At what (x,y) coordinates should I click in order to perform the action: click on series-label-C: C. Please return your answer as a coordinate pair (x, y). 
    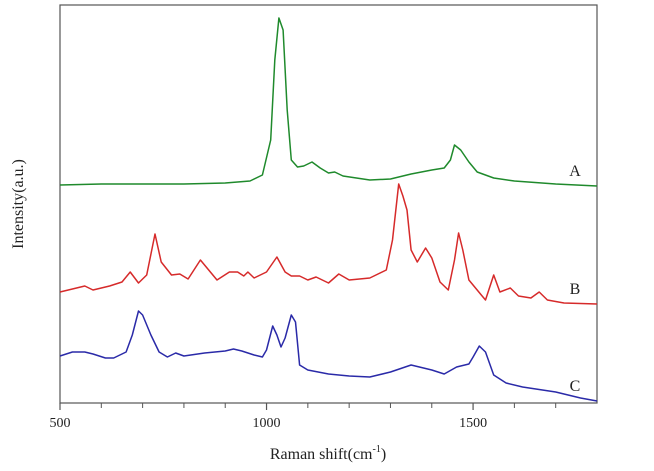
    Looking at the image, I should click on (575, 386).